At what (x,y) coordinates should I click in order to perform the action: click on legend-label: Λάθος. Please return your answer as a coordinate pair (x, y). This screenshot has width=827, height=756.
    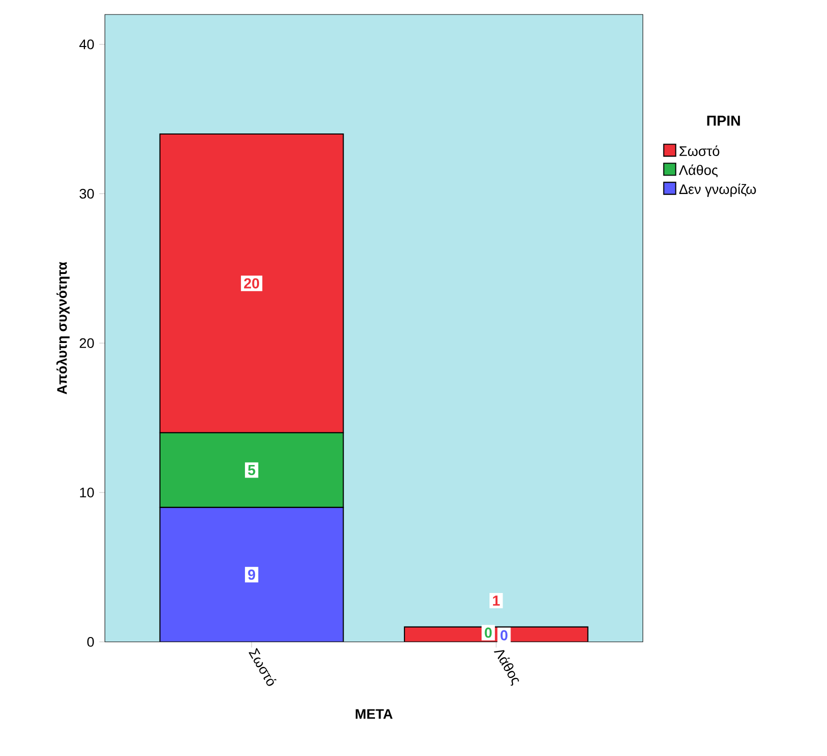
    Looking at the image, I should click on (698, 171).